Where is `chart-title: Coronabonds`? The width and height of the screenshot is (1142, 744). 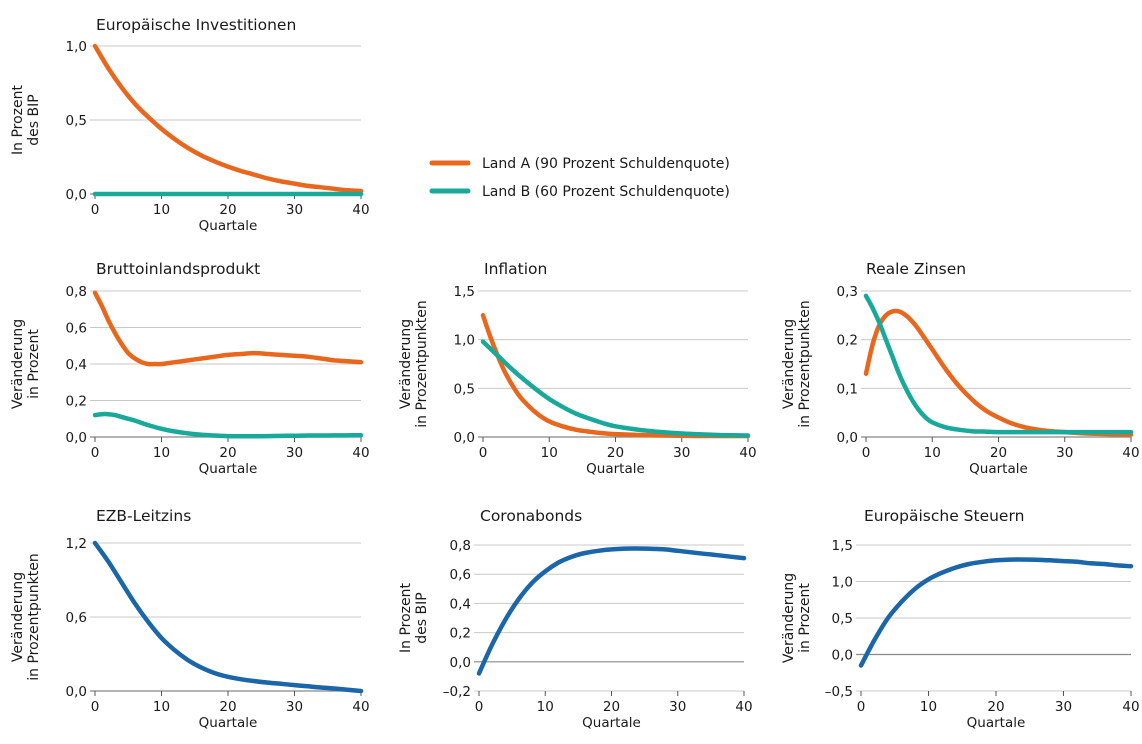 chart-title: Coronabonds is located at coordinates (531, 516).